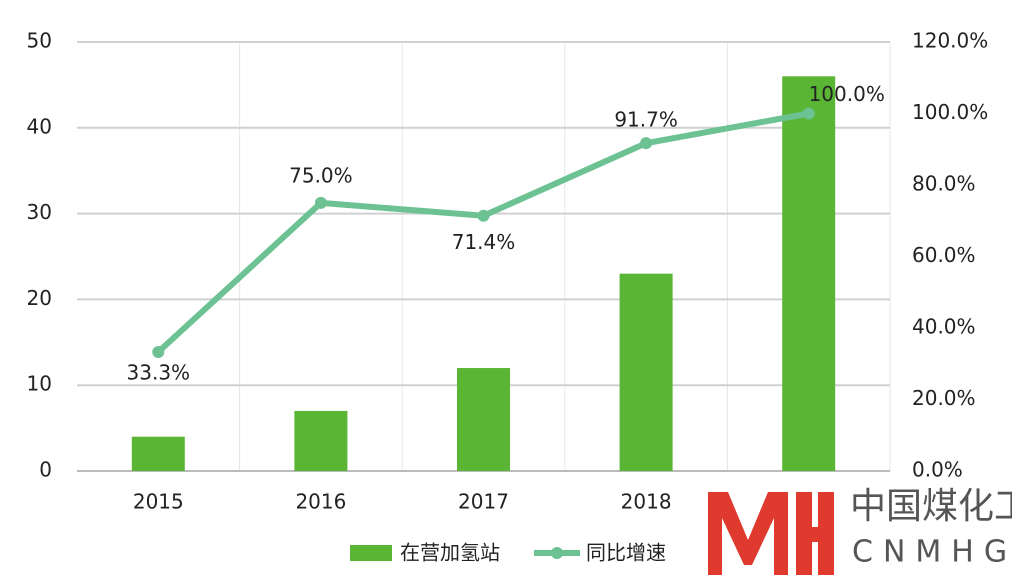  I want to click on y-tick-label: 30, so click(39, 212).